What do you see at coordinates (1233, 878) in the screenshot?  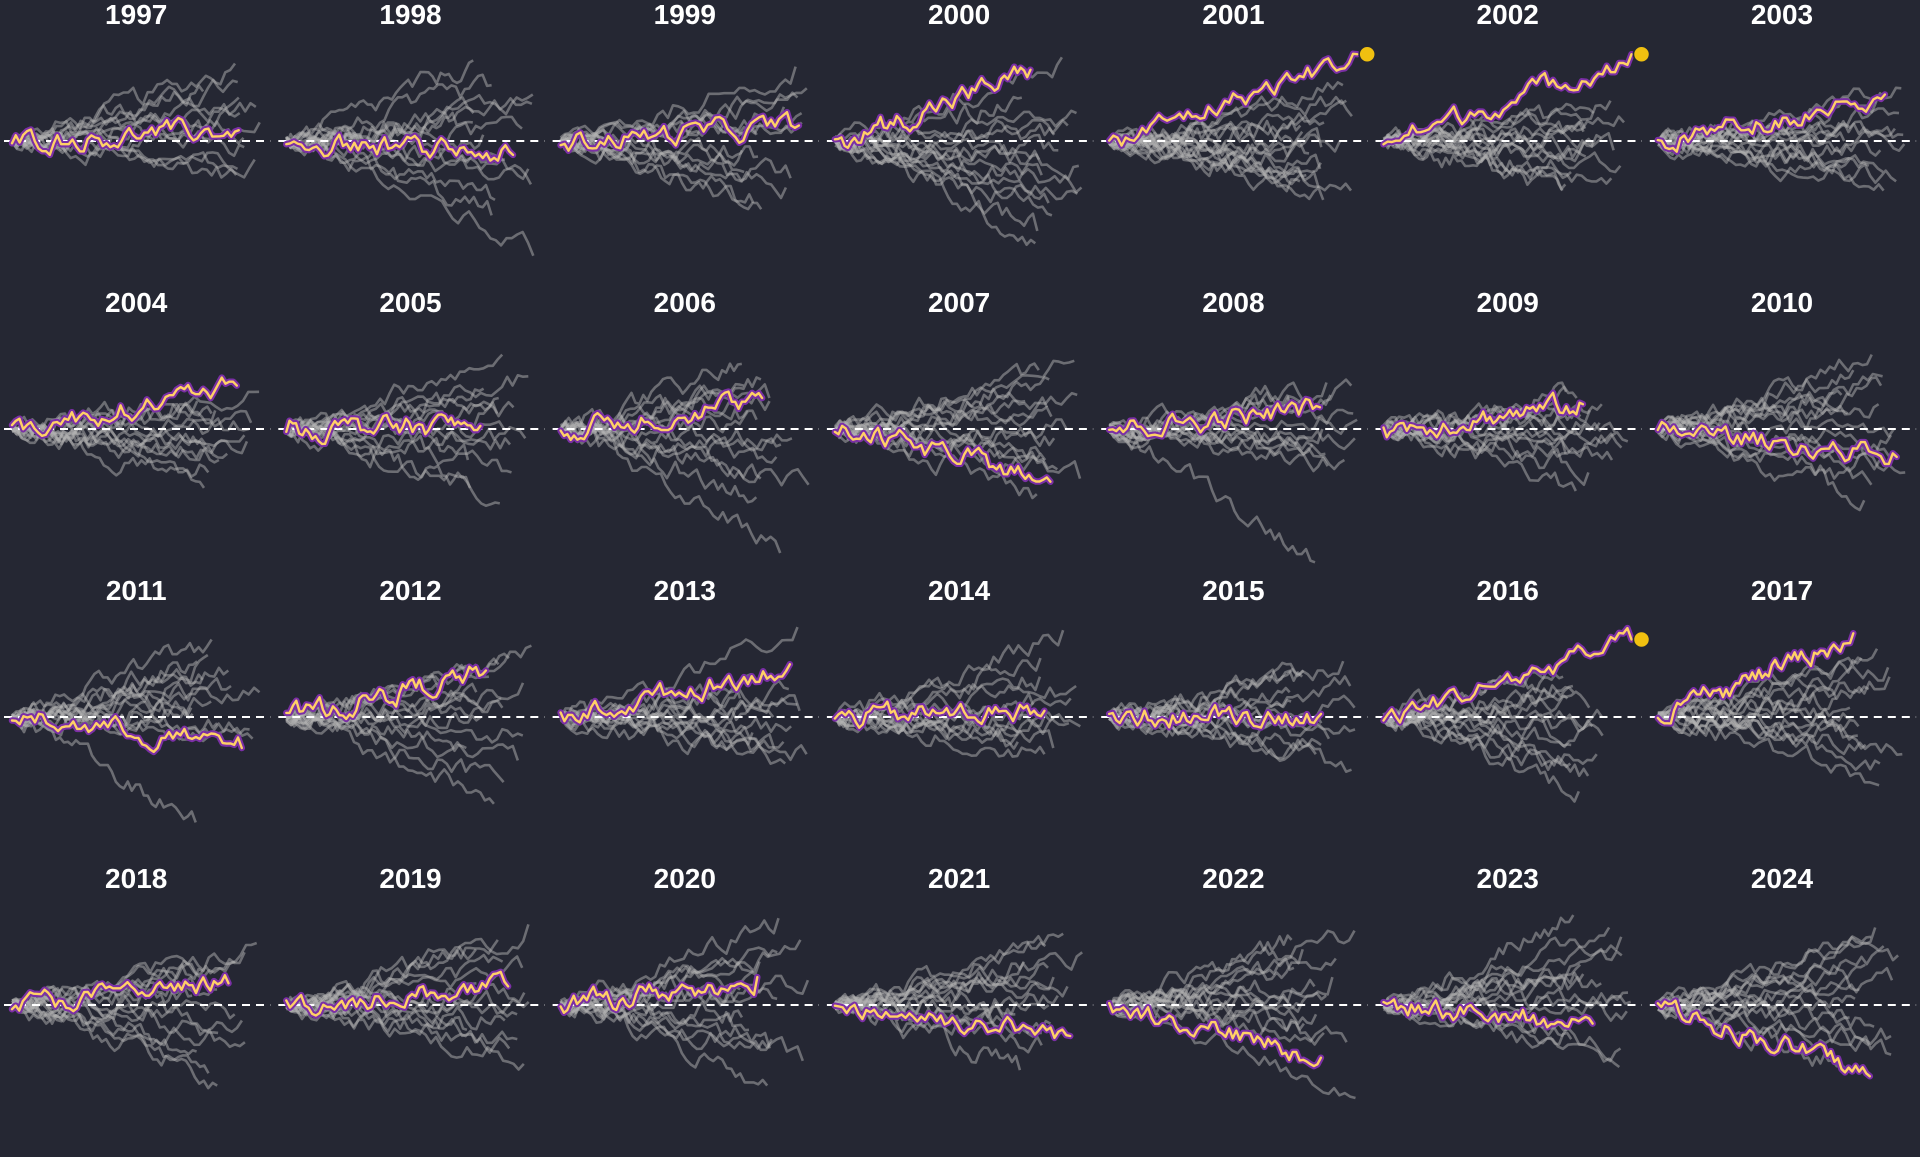 I see `panel-title: 2022` at bounding box center [1233, 878].